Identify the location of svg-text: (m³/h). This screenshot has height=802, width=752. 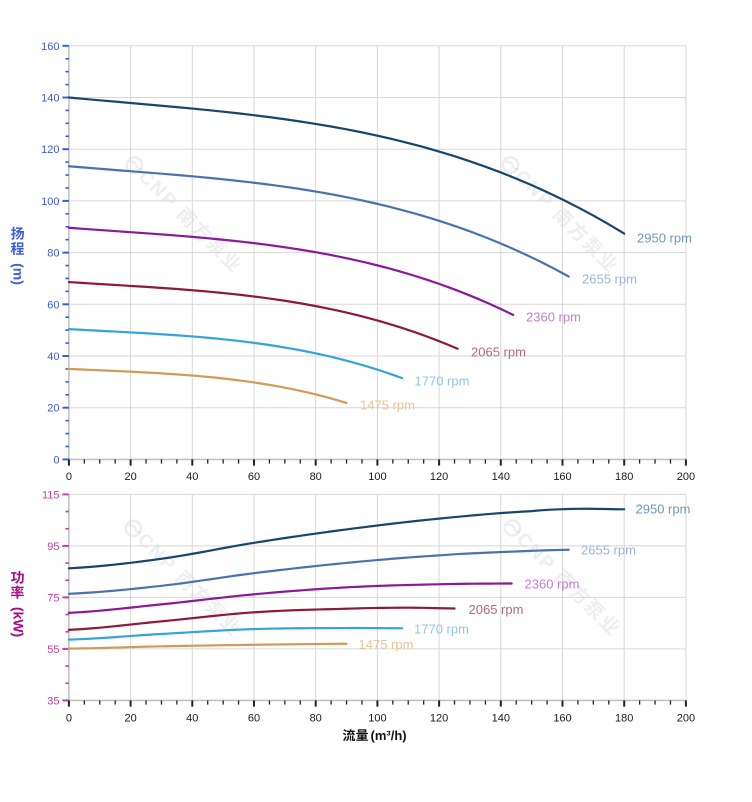
(389, 735).